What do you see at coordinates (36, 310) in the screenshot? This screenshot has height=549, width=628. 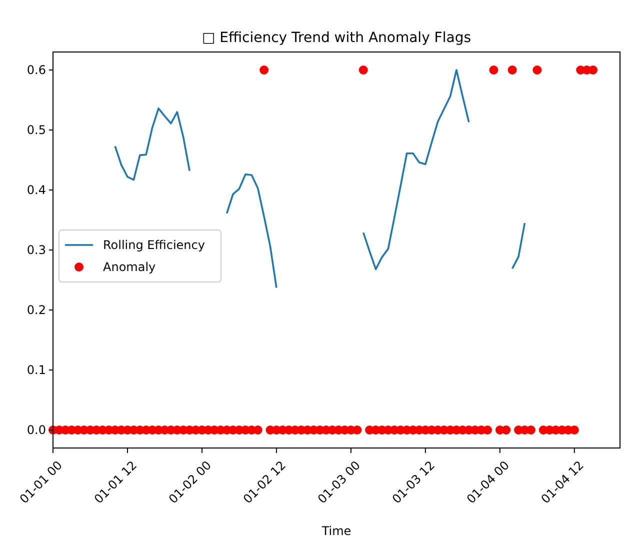 I see `y-tick-label: 0.2` at bounding box center [36, 310].